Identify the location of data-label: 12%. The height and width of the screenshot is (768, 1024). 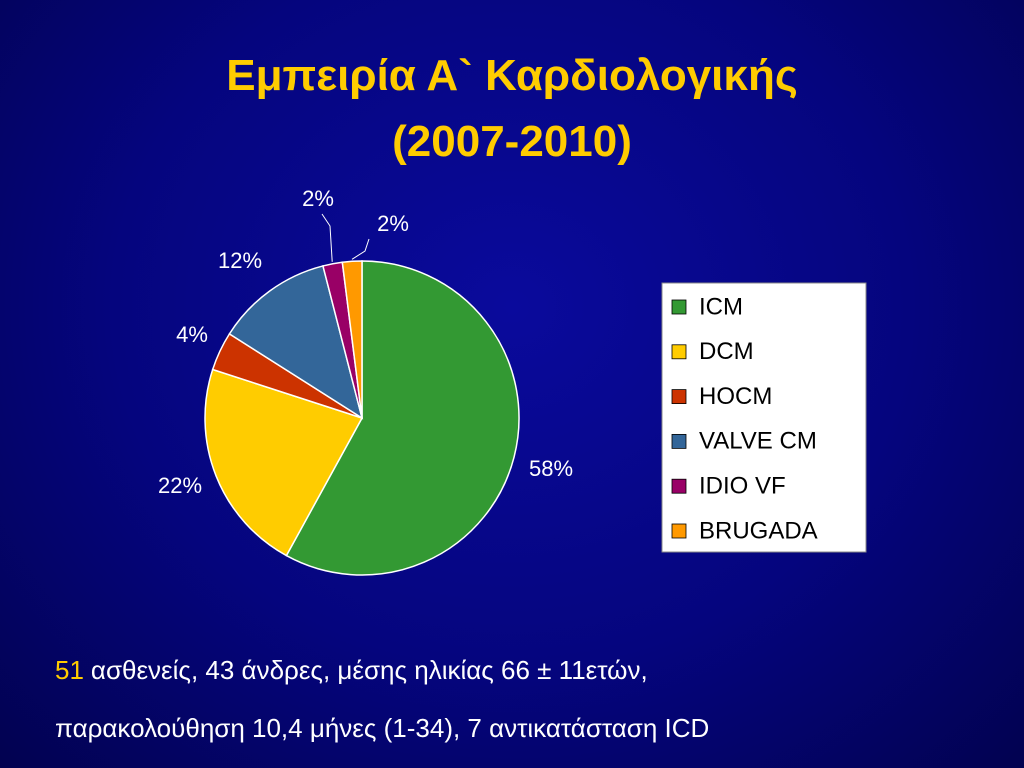
(240, 260).